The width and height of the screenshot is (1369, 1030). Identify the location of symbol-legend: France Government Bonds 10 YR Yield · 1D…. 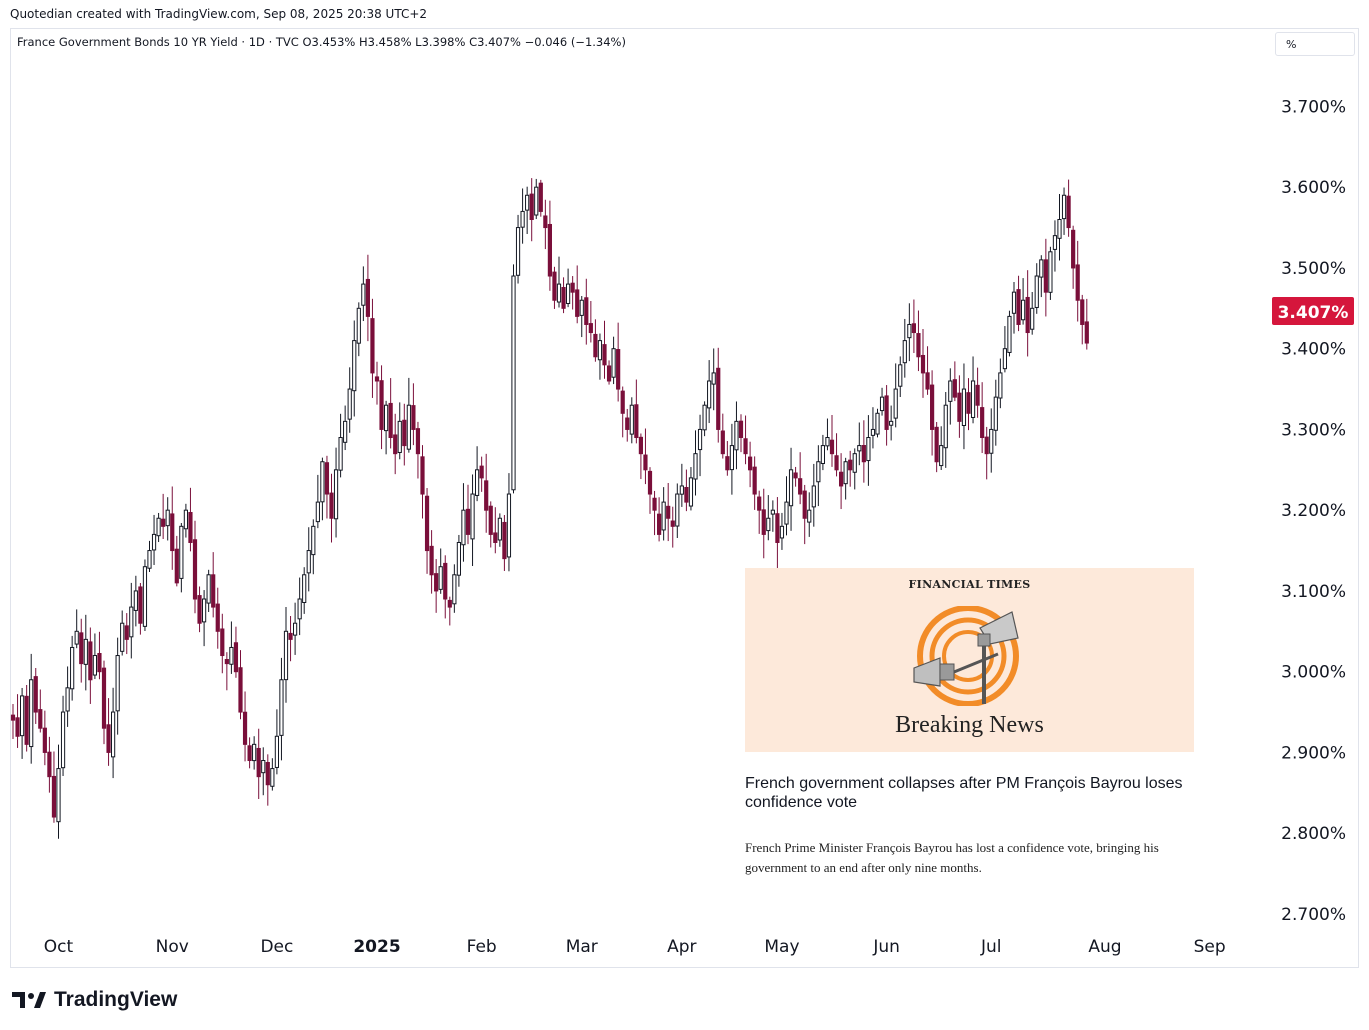
(321, 42).